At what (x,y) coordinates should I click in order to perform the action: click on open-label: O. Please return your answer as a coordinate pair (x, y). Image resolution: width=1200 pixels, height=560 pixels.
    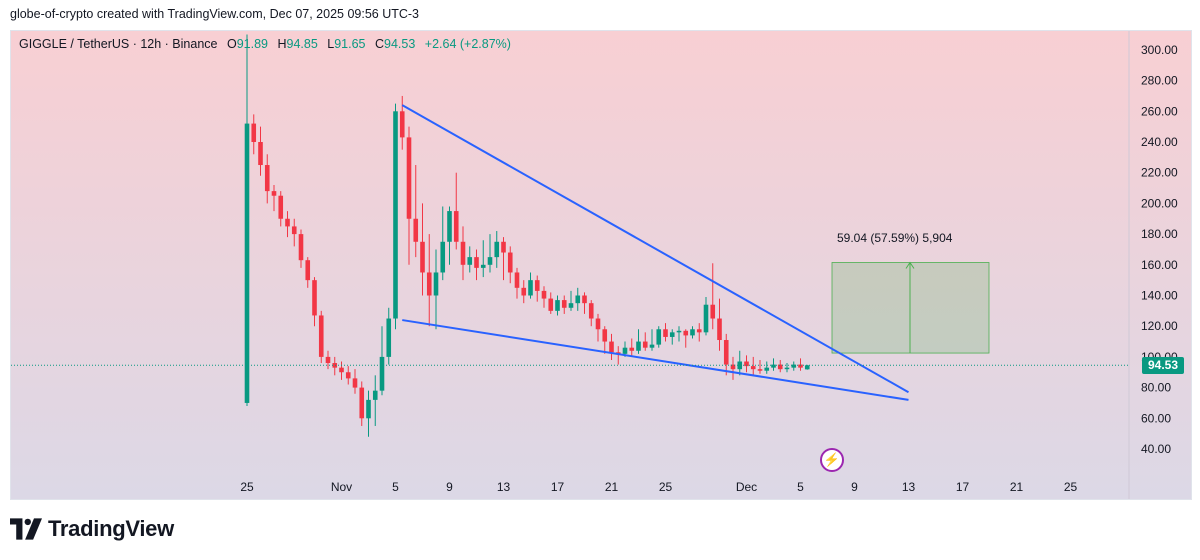
    Looking at the image, I should click on (231, 44).